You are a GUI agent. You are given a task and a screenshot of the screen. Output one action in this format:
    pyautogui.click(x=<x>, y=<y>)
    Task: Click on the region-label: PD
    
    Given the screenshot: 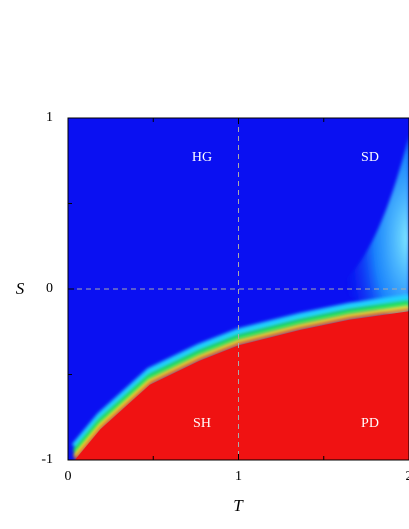 What is the action you would take?
    pyautogui.click(x=370, y=423)
    